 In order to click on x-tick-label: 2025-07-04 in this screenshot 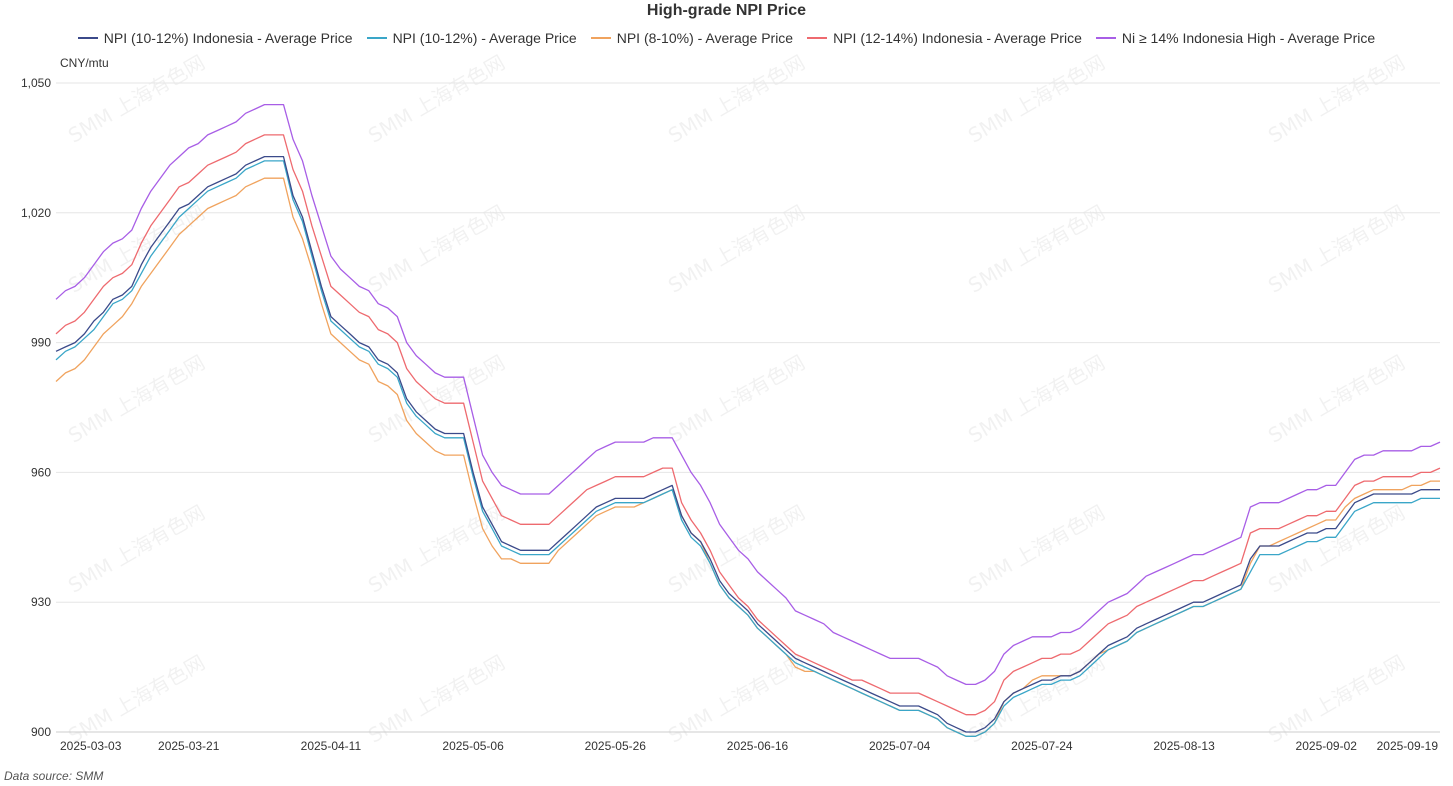, I will do `click(900, 746)`.